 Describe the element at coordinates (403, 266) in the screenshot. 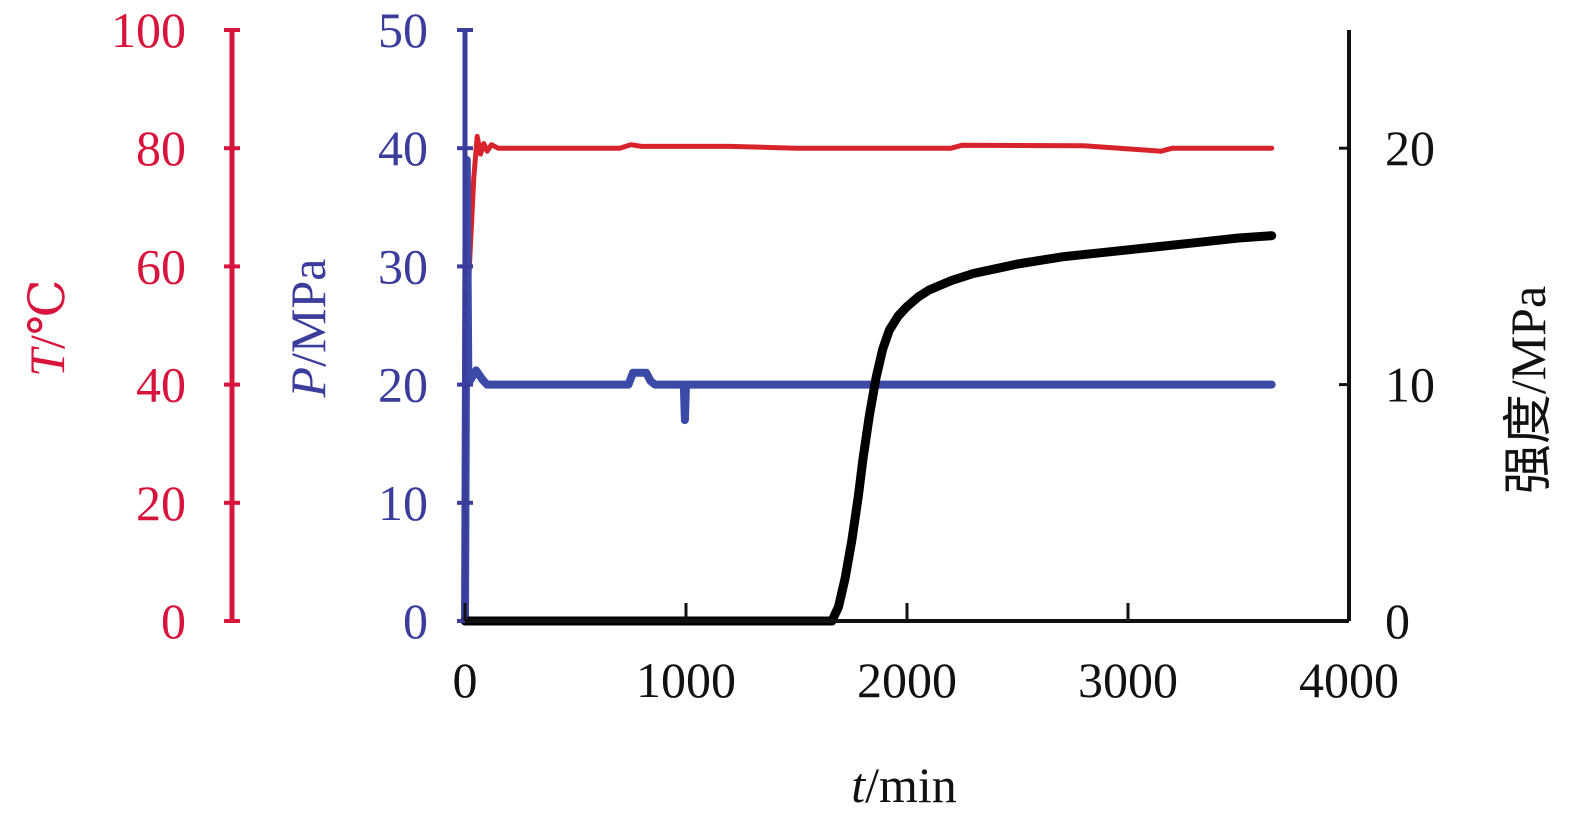

I see `pressure-tick-label: 30` at that location.